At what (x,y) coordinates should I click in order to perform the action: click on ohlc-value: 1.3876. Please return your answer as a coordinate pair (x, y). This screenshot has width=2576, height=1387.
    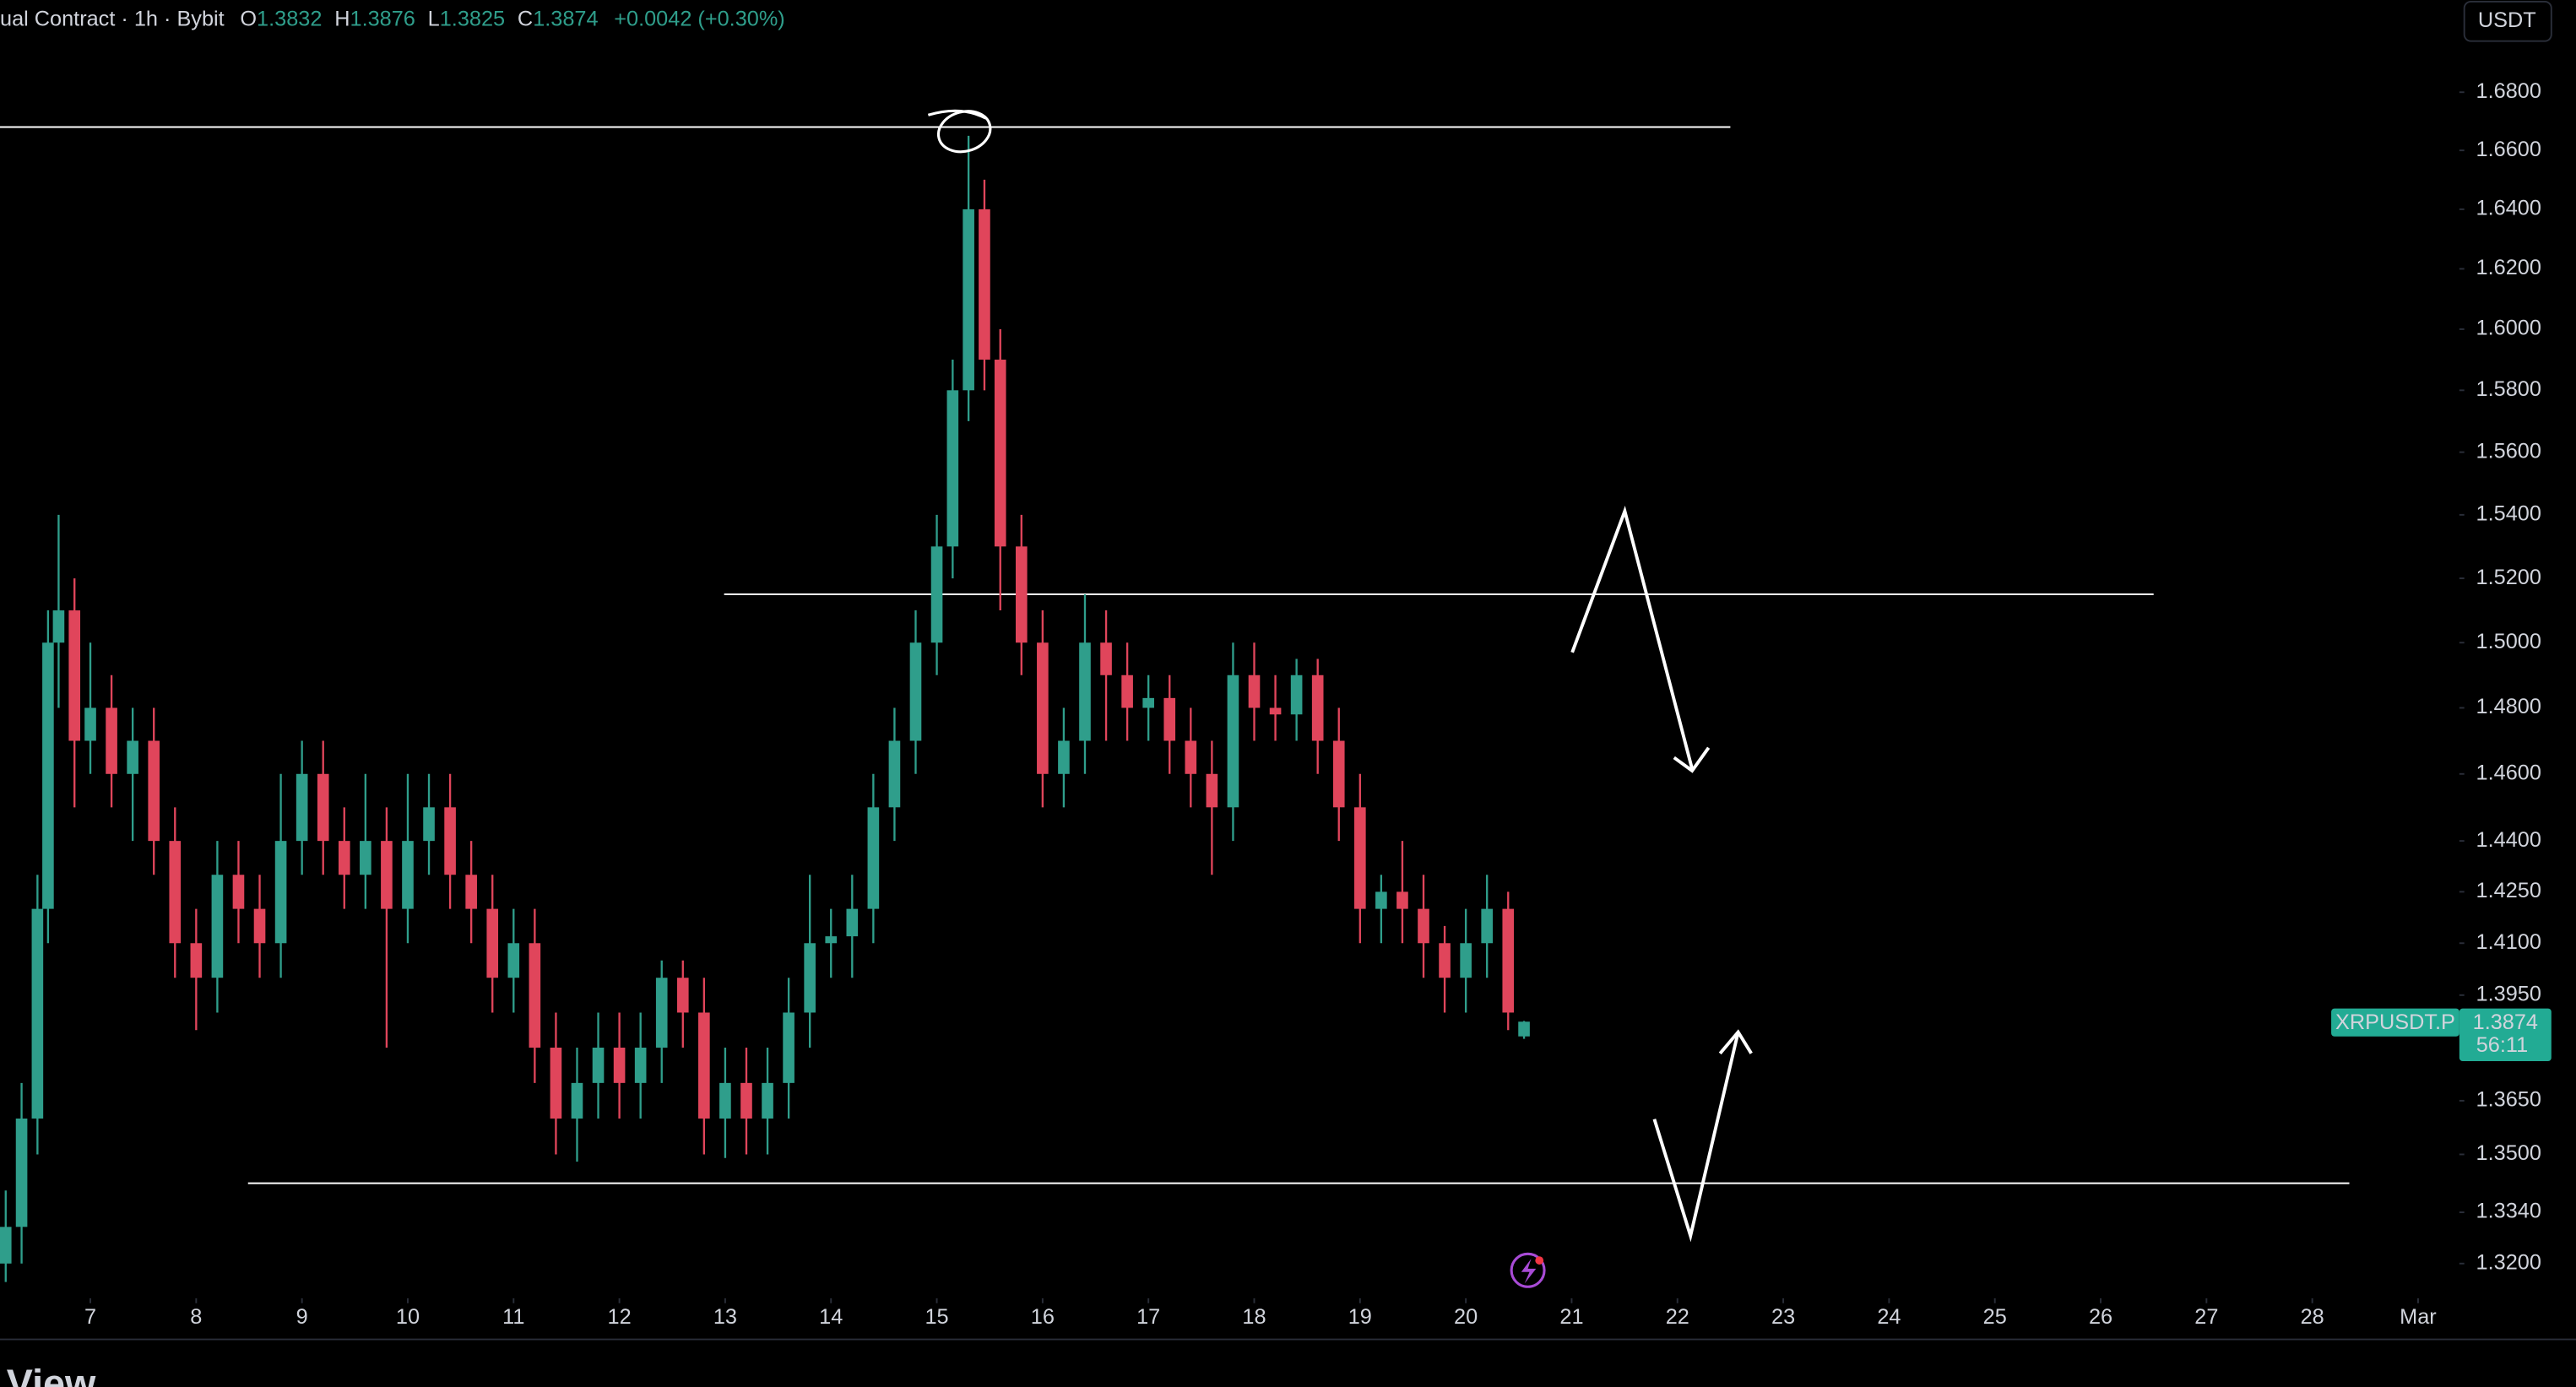
    Looking at the image, I should click on (383, 18).